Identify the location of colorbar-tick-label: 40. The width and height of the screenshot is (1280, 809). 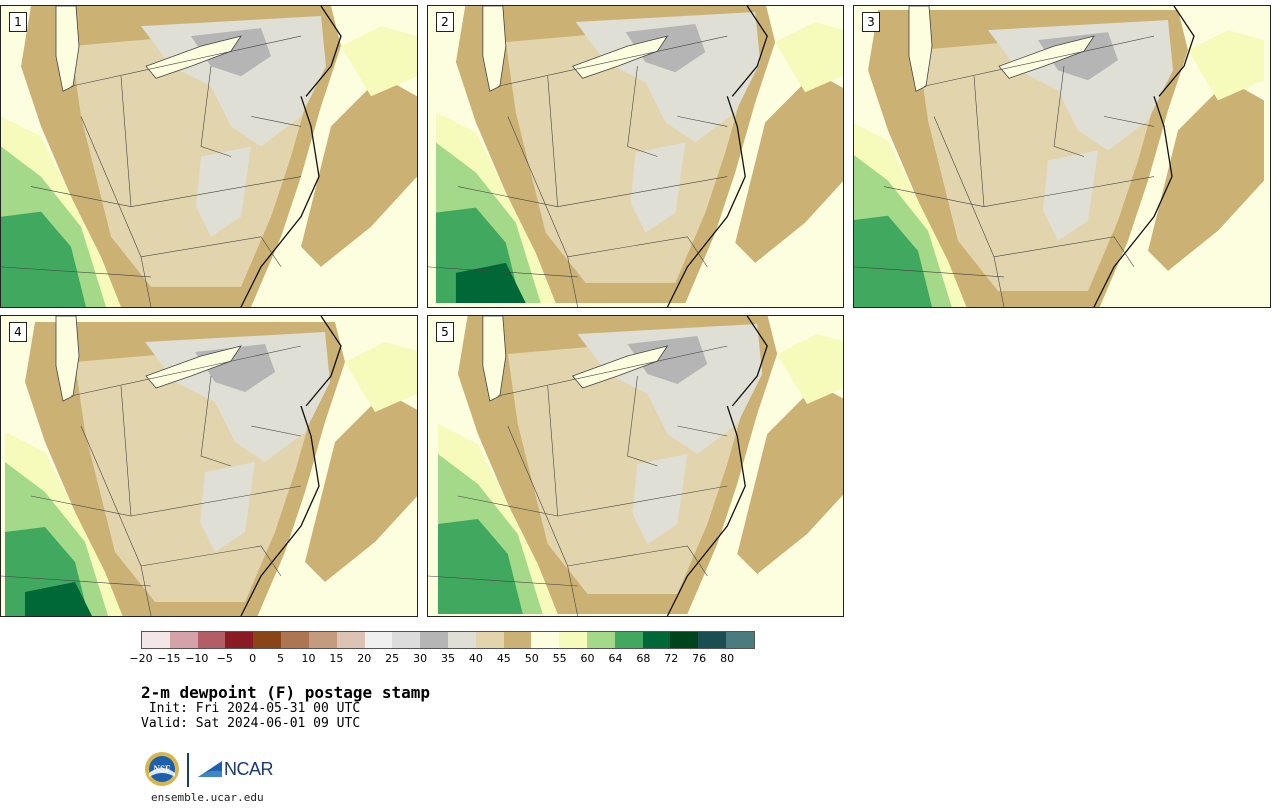
(475, 658).